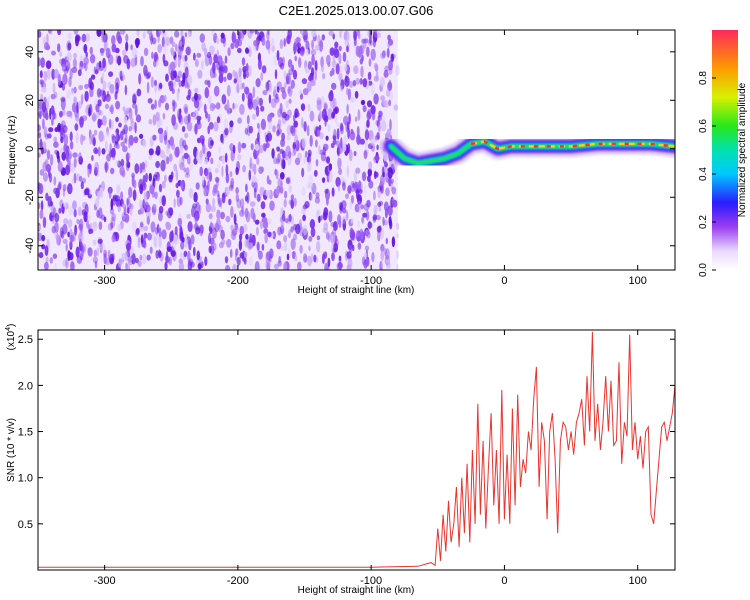 The width and height of the screenshot is (750, 600). What do you see at coordinates (30, 197) in the screenshot?
I see `y-tick-label: -20` at bounding box center [30, 197].